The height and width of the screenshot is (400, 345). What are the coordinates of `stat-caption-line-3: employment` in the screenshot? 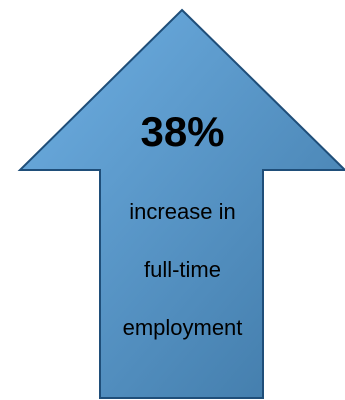 It's located at (182, 327).